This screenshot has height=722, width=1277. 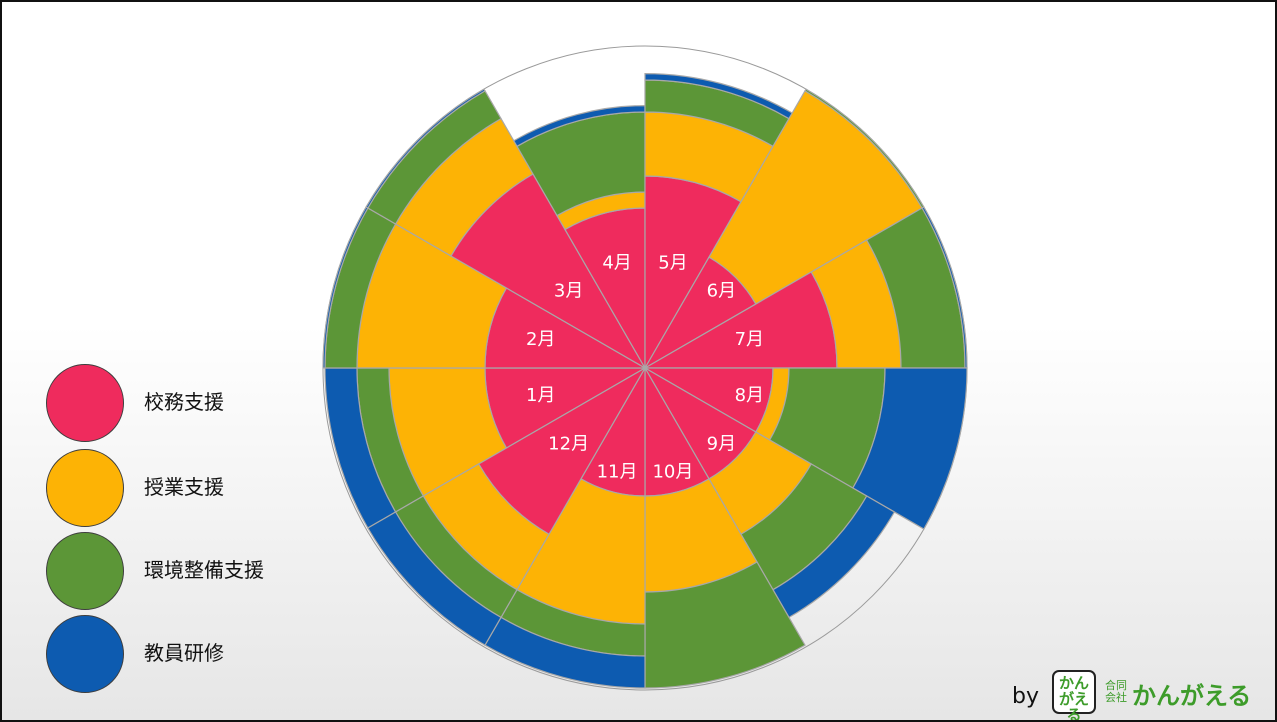 What do you see at coordinates (1025, 696) in the screenshot?
I see `by-text: by` at bounding box center [1025, 696].